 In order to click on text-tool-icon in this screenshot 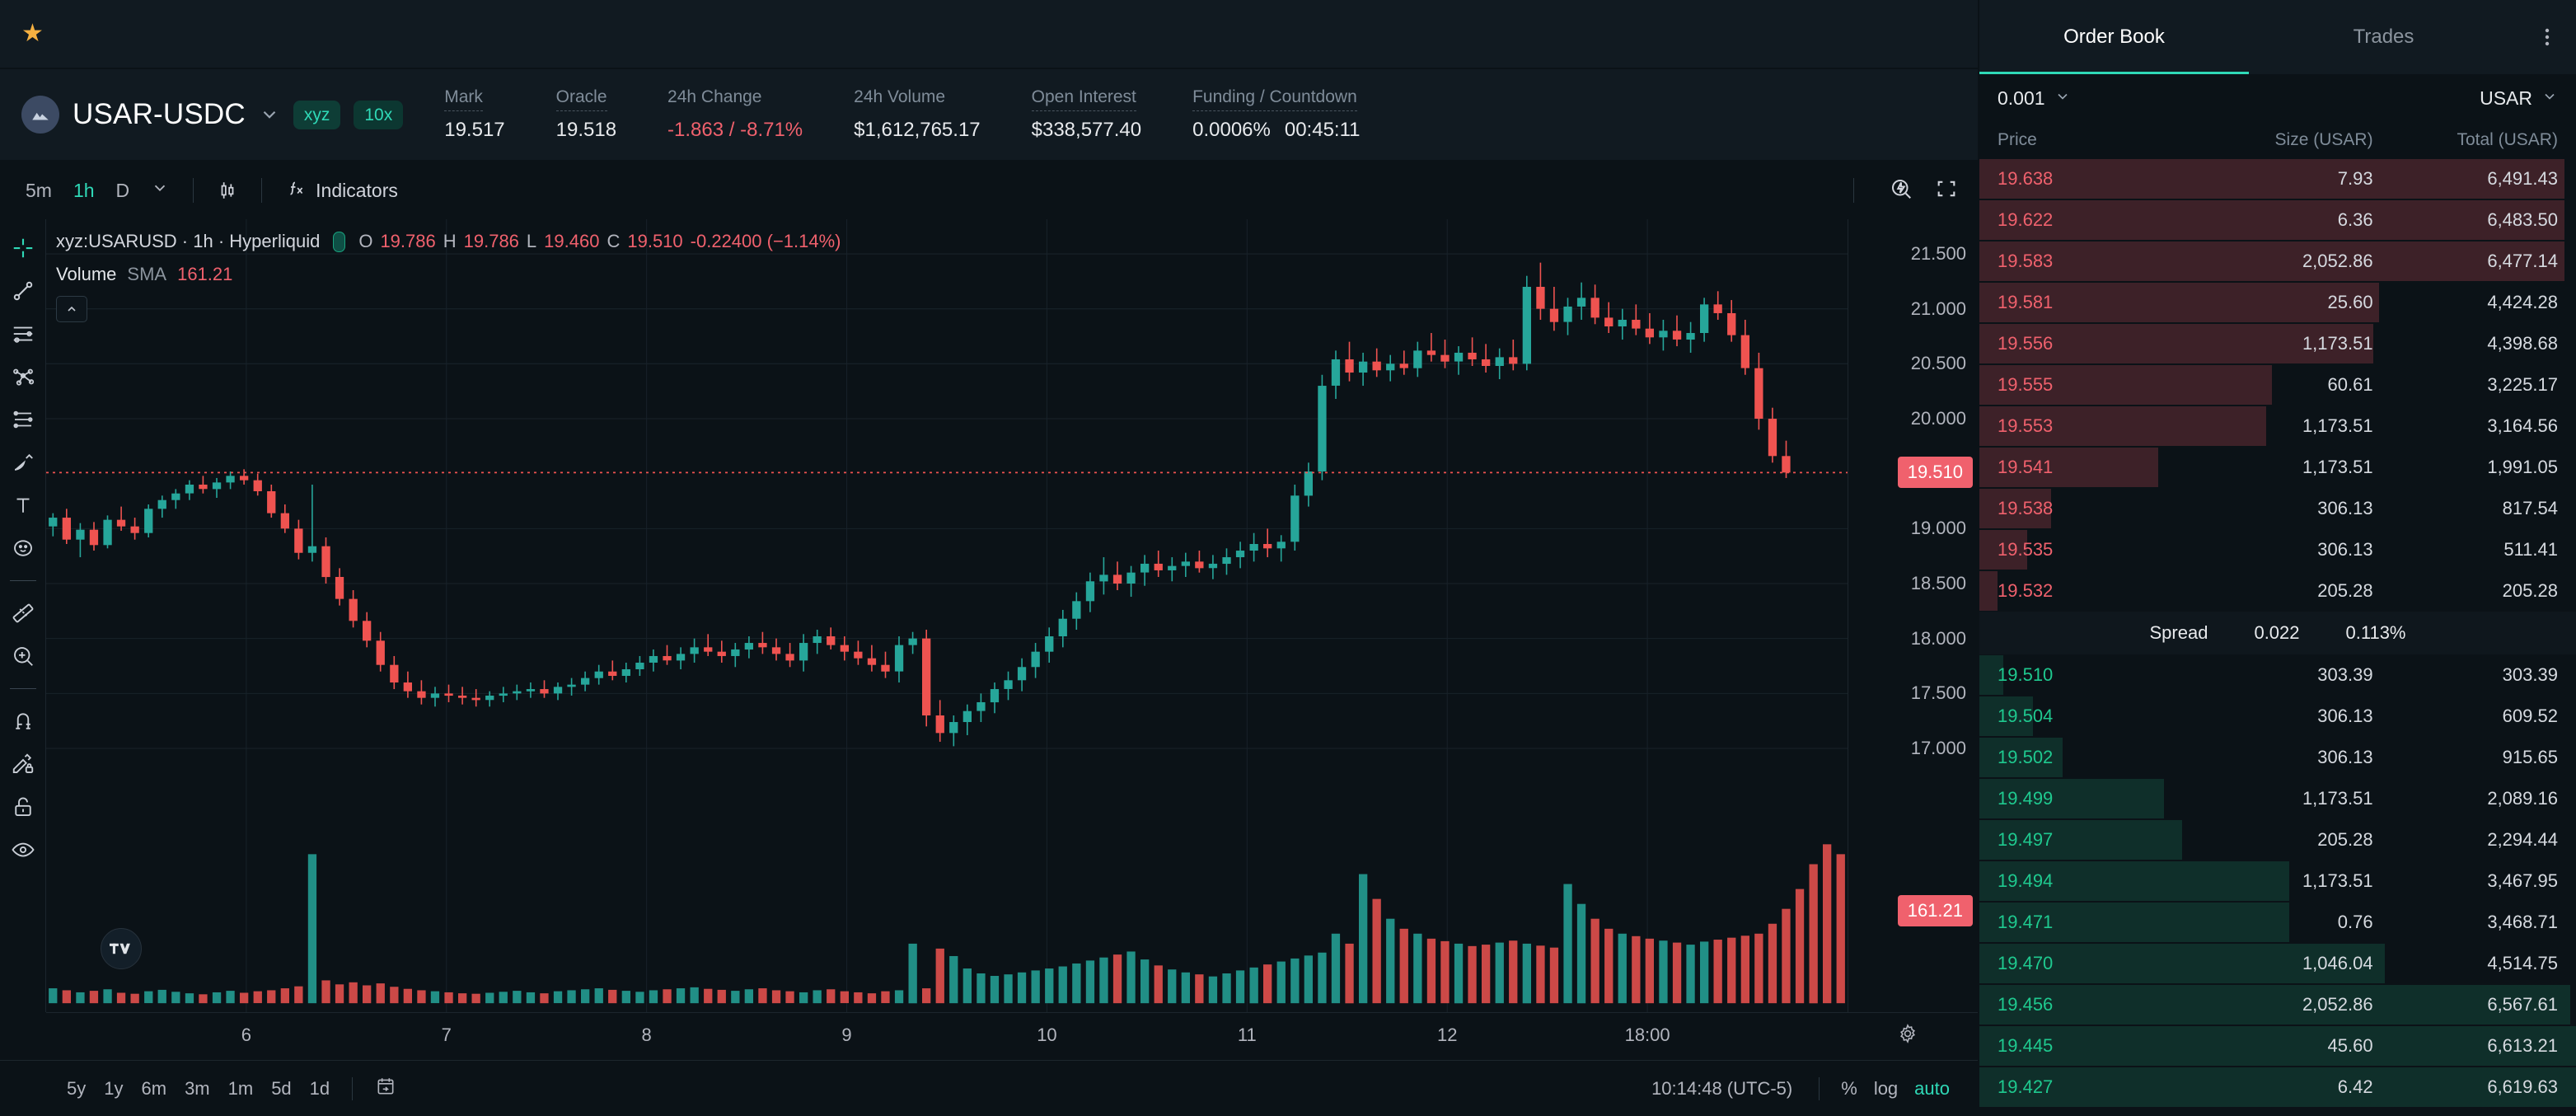, I will do `click(23, 505)`.